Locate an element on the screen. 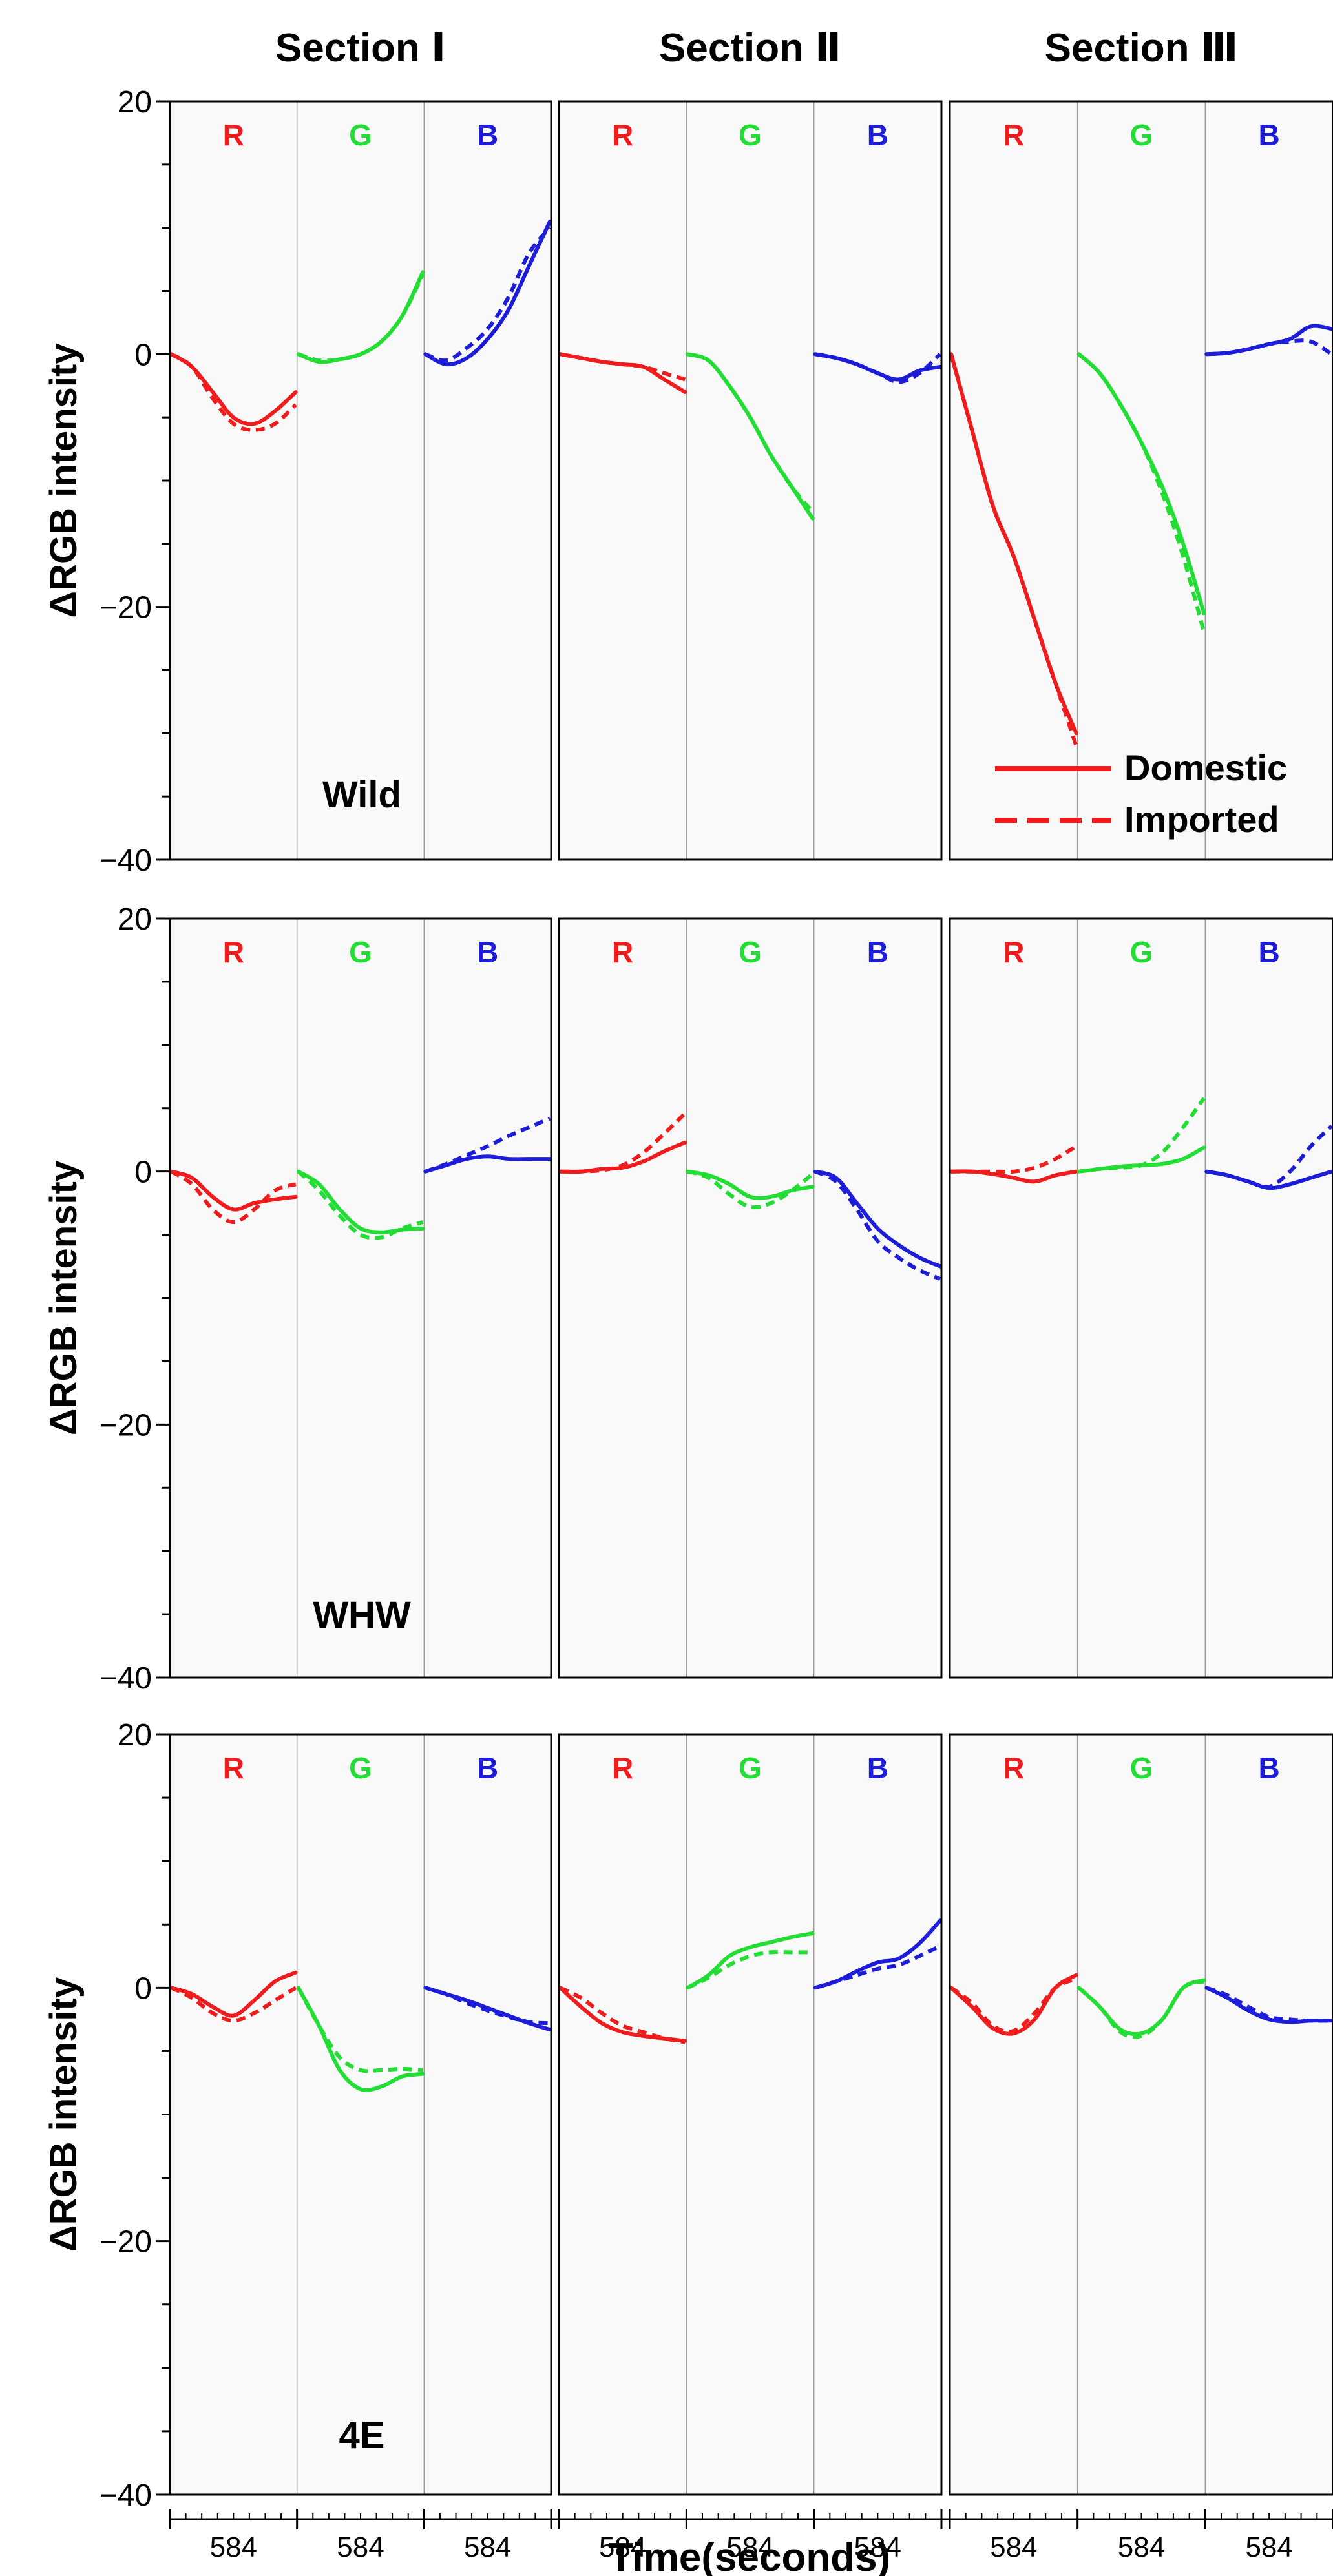  row-label-wild: Wild is located at coordinates (361, 795).